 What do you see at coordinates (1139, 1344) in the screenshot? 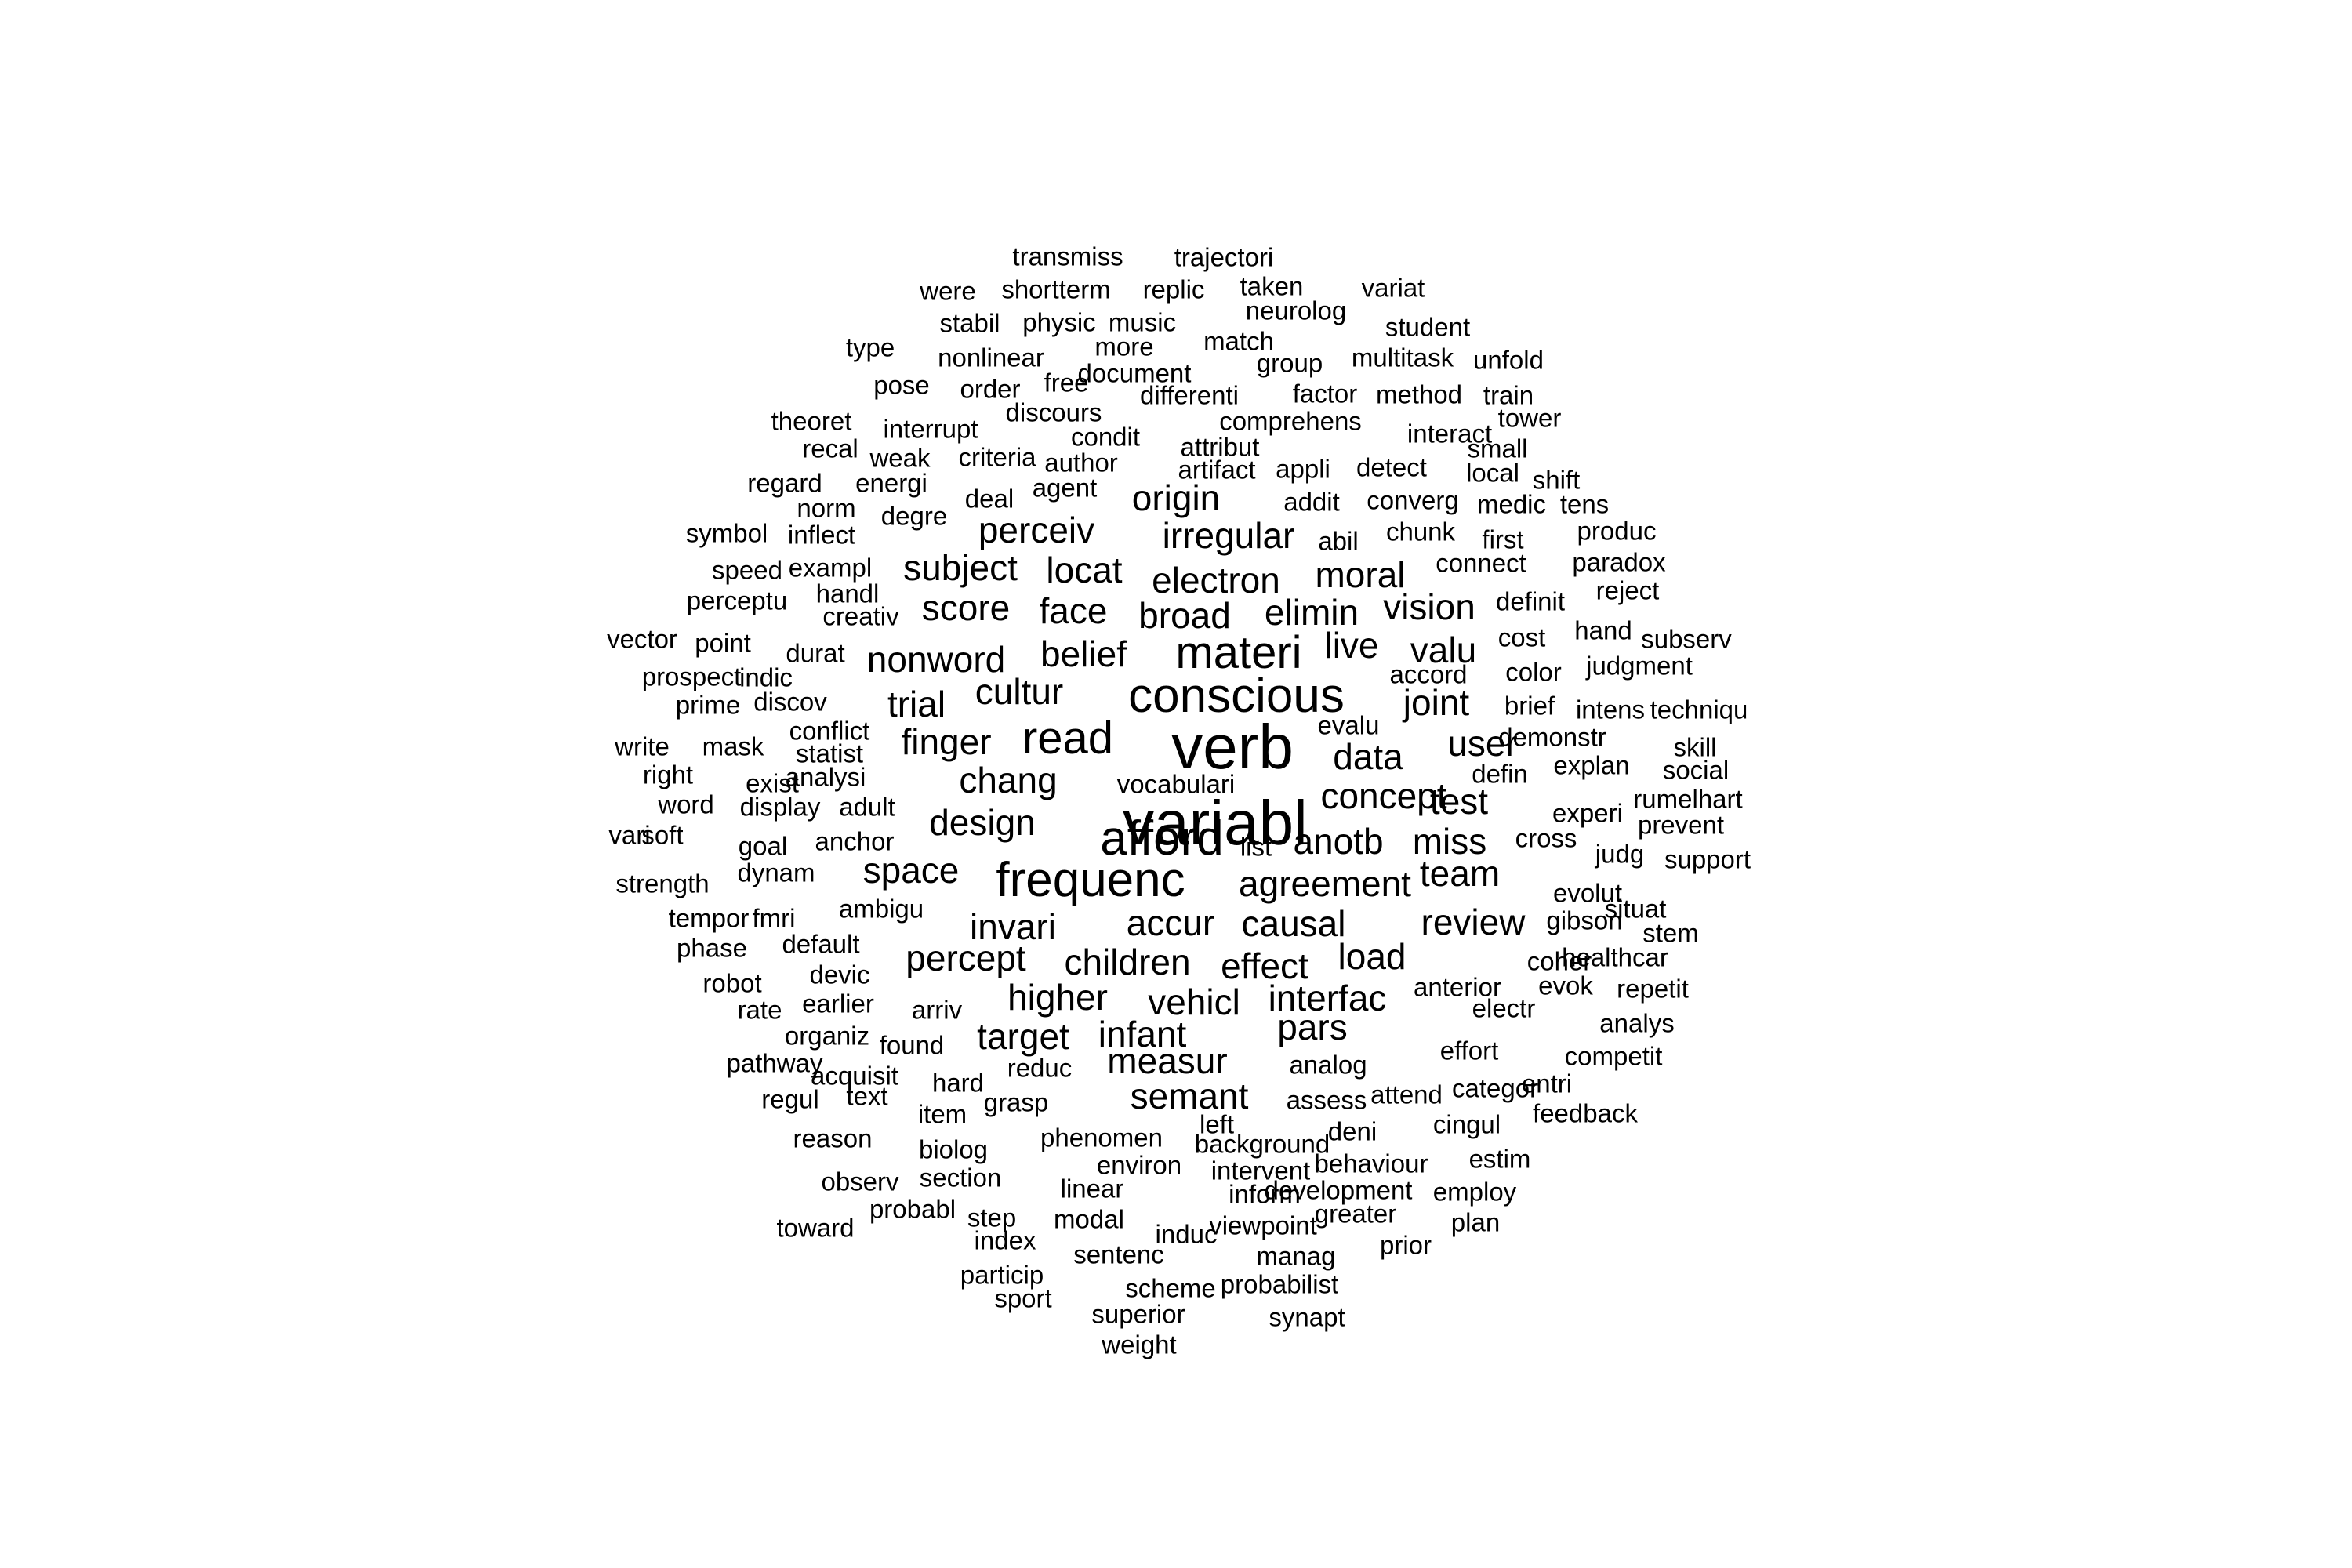
I see `word-weight: weight` at bounding box center [1139, 1344].